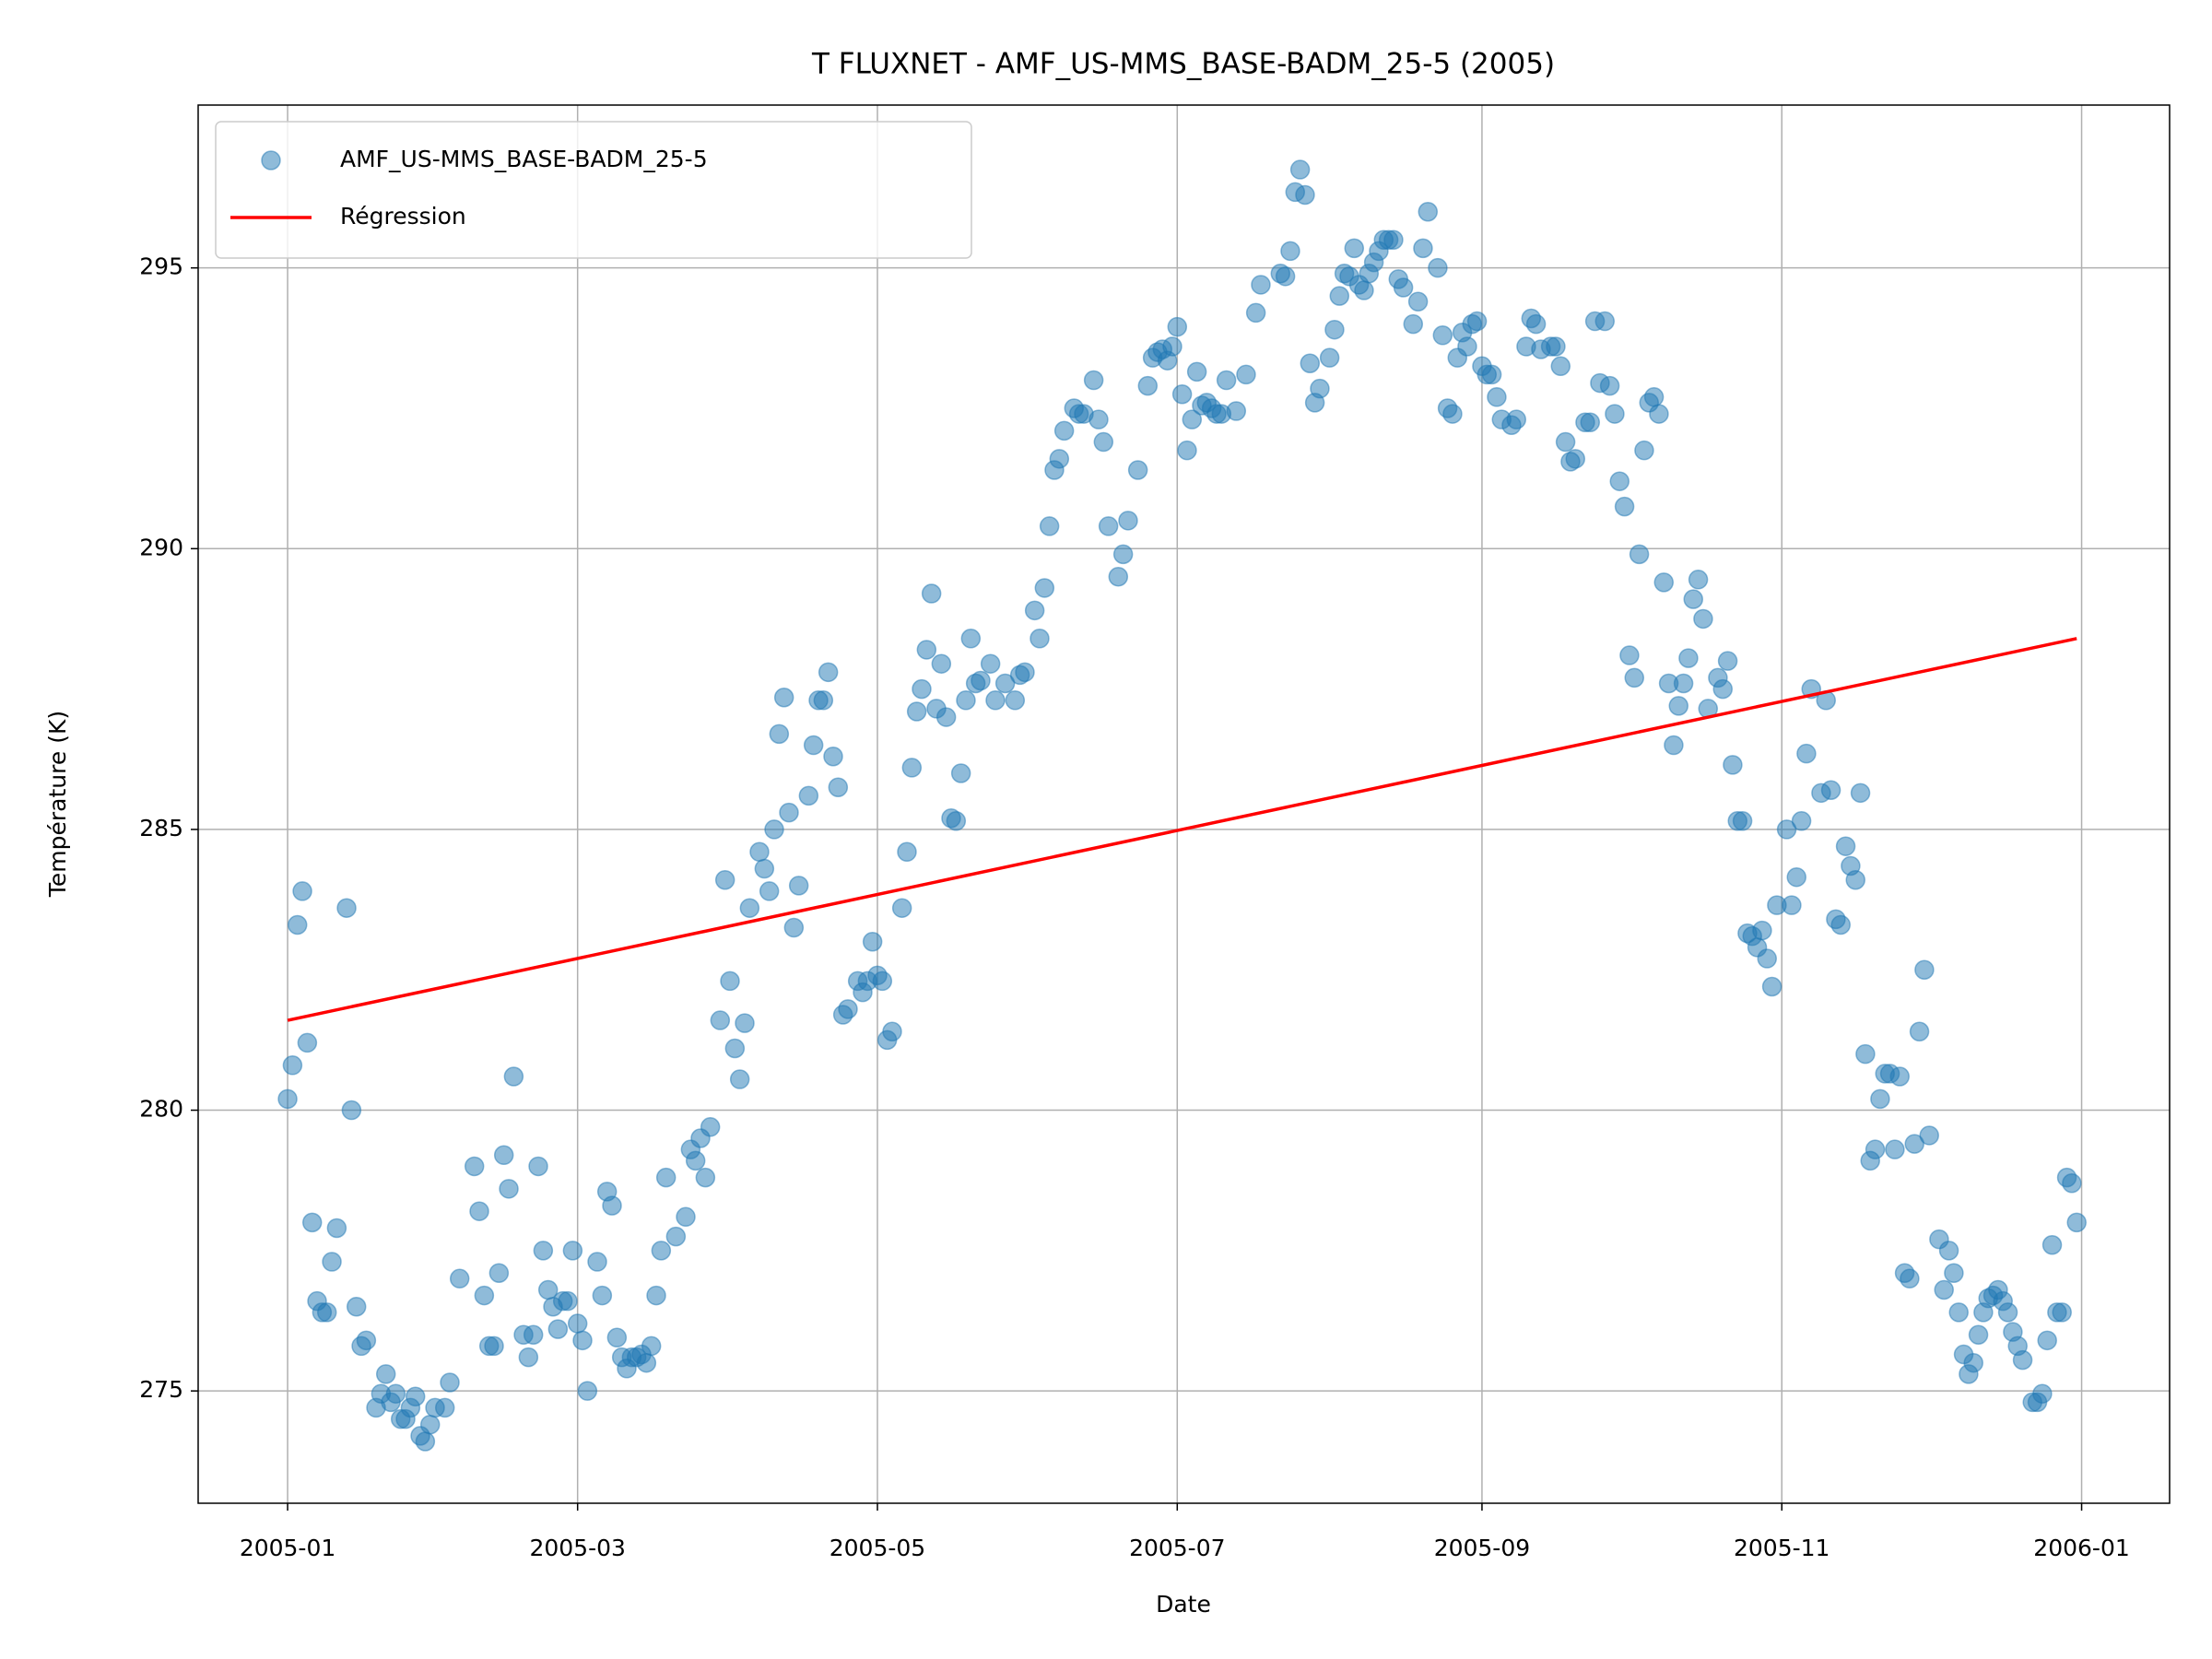  Describe the element at coordinates (57, 804) in the screenshot. I see `y-axis-label: Température (K)` at that location.